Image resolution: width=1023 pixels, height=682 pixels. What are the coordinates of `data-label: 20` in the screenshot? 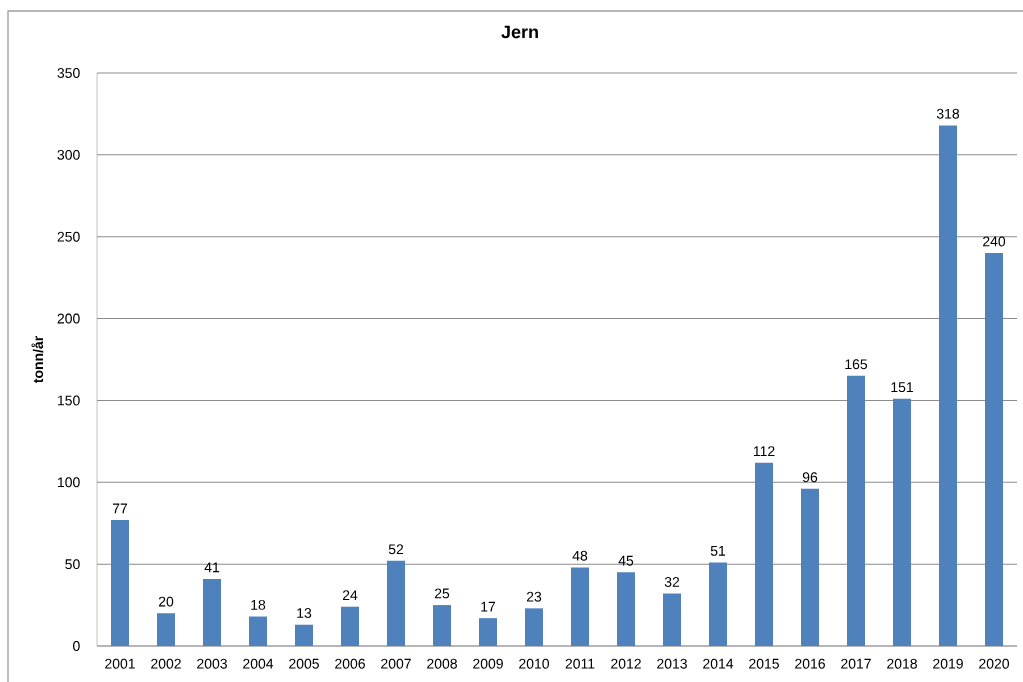 It's located at (166, 601).